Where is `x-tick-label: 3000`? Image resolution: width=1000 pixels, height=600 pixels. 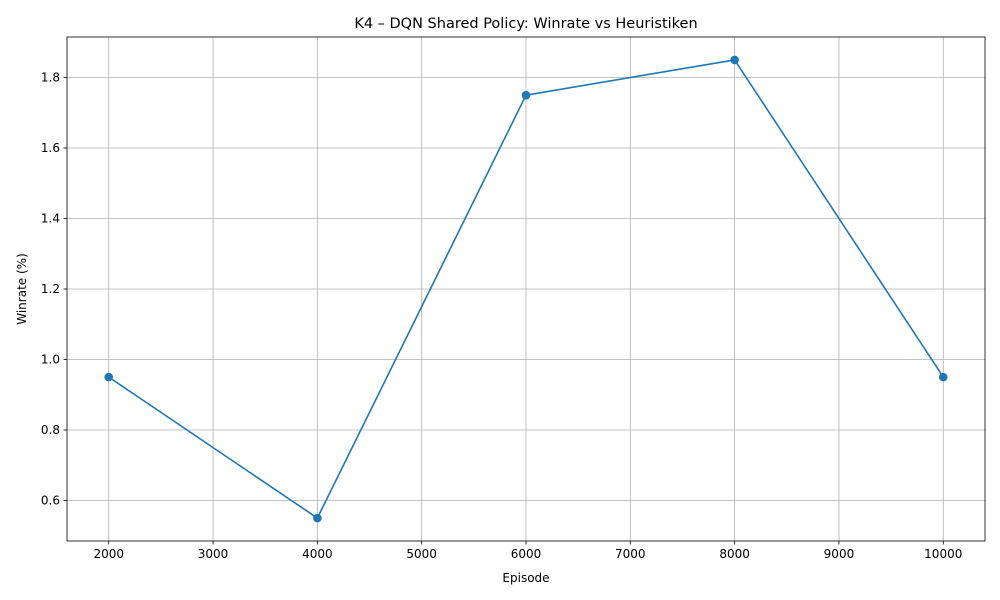 x-tick-label: 3000 is located at coordinates (213, 554).